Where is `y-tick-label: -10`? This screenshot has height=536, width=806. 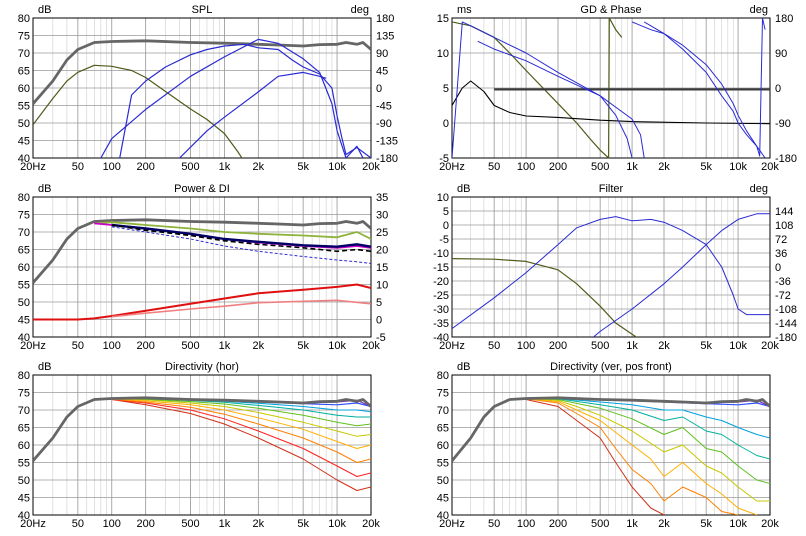 y-tick-label: -10 is located at coordinates (441, 254).